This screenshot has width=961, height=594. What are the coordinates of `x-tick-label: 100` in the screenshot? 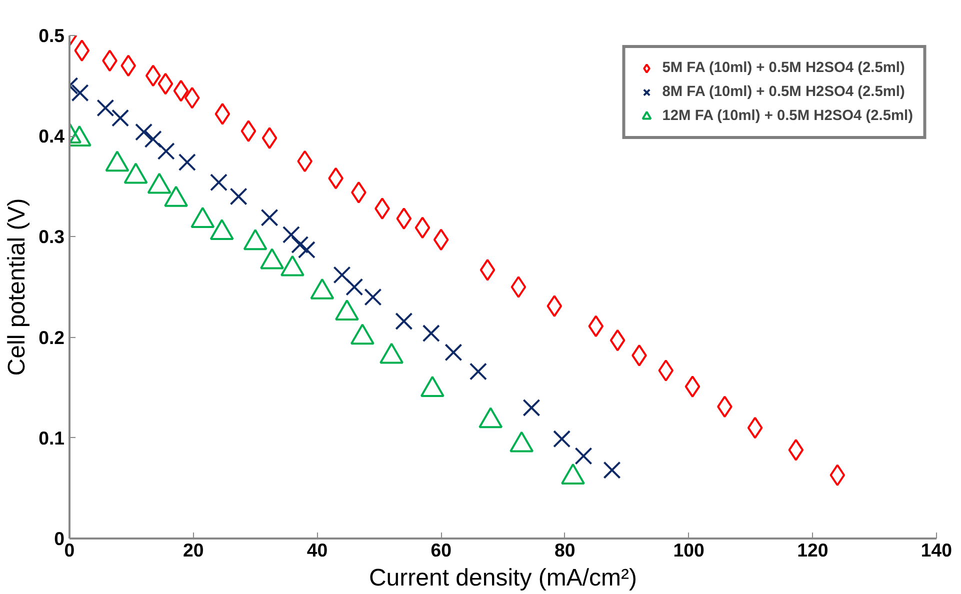 It's located at (688, 550).